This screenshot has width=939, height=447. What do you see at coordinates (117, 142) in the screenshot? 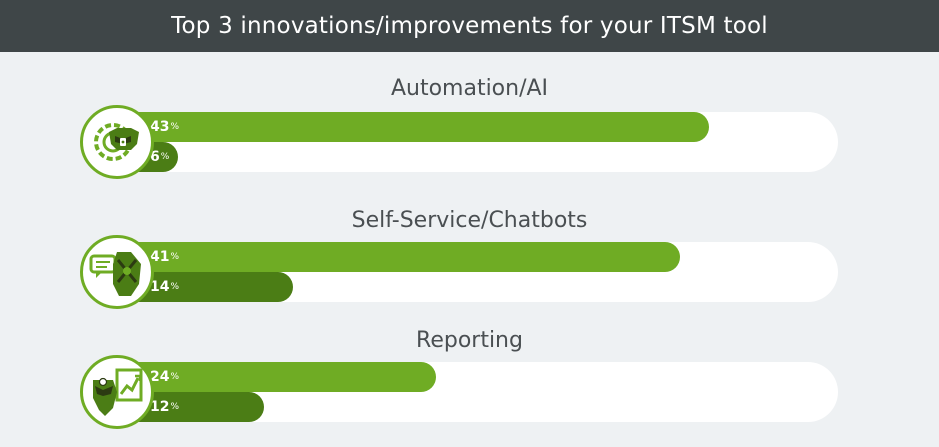
I see `gear-cogs-icon` at bounding box center [117, 142].